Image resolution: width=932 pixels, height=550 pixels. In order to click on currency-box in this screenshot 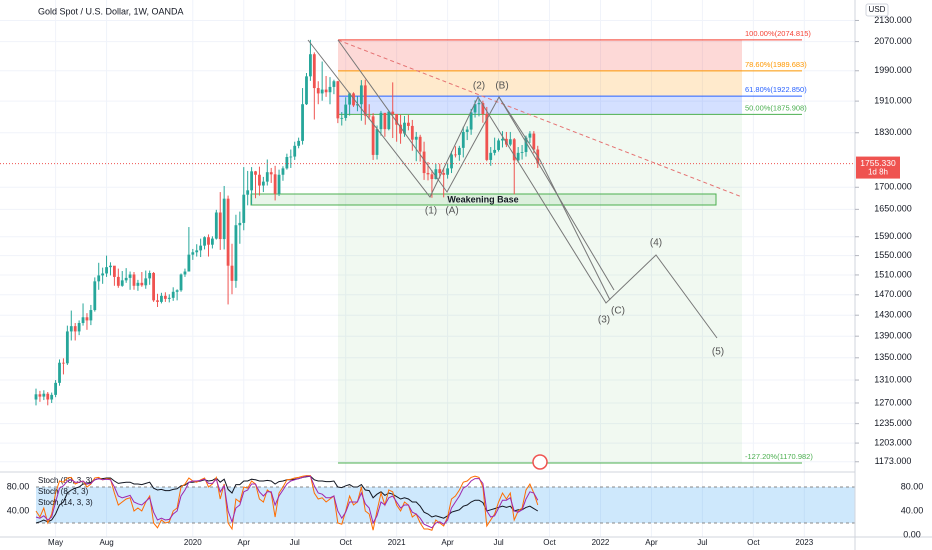, I will do `click(877, 10)`.